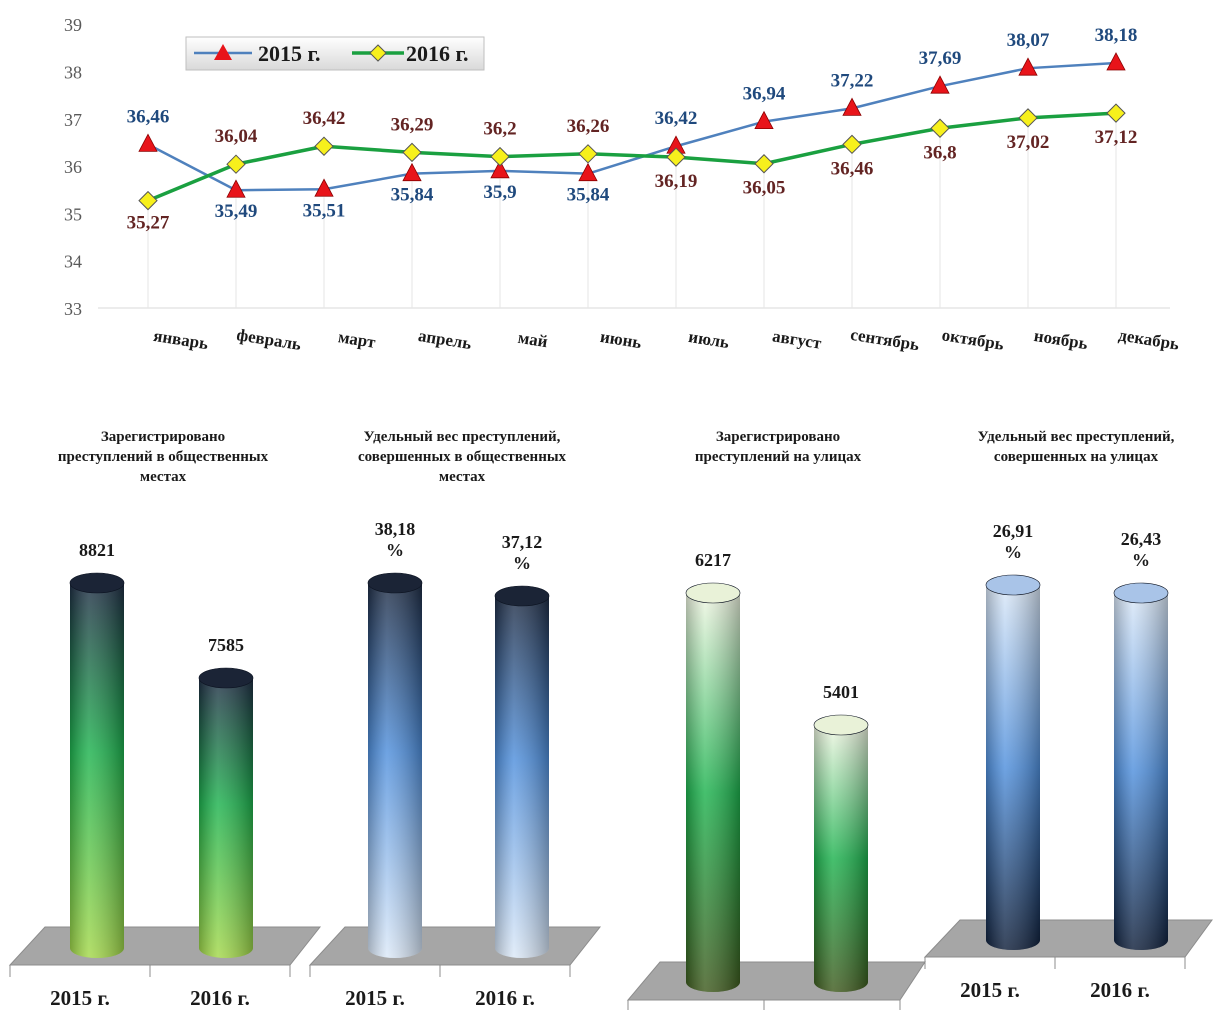 This screenshot has height=1010, width=1219. Describe the element at coordinates (621, 339) in the screenshot. I see `x-category-label: июнь` at that location.